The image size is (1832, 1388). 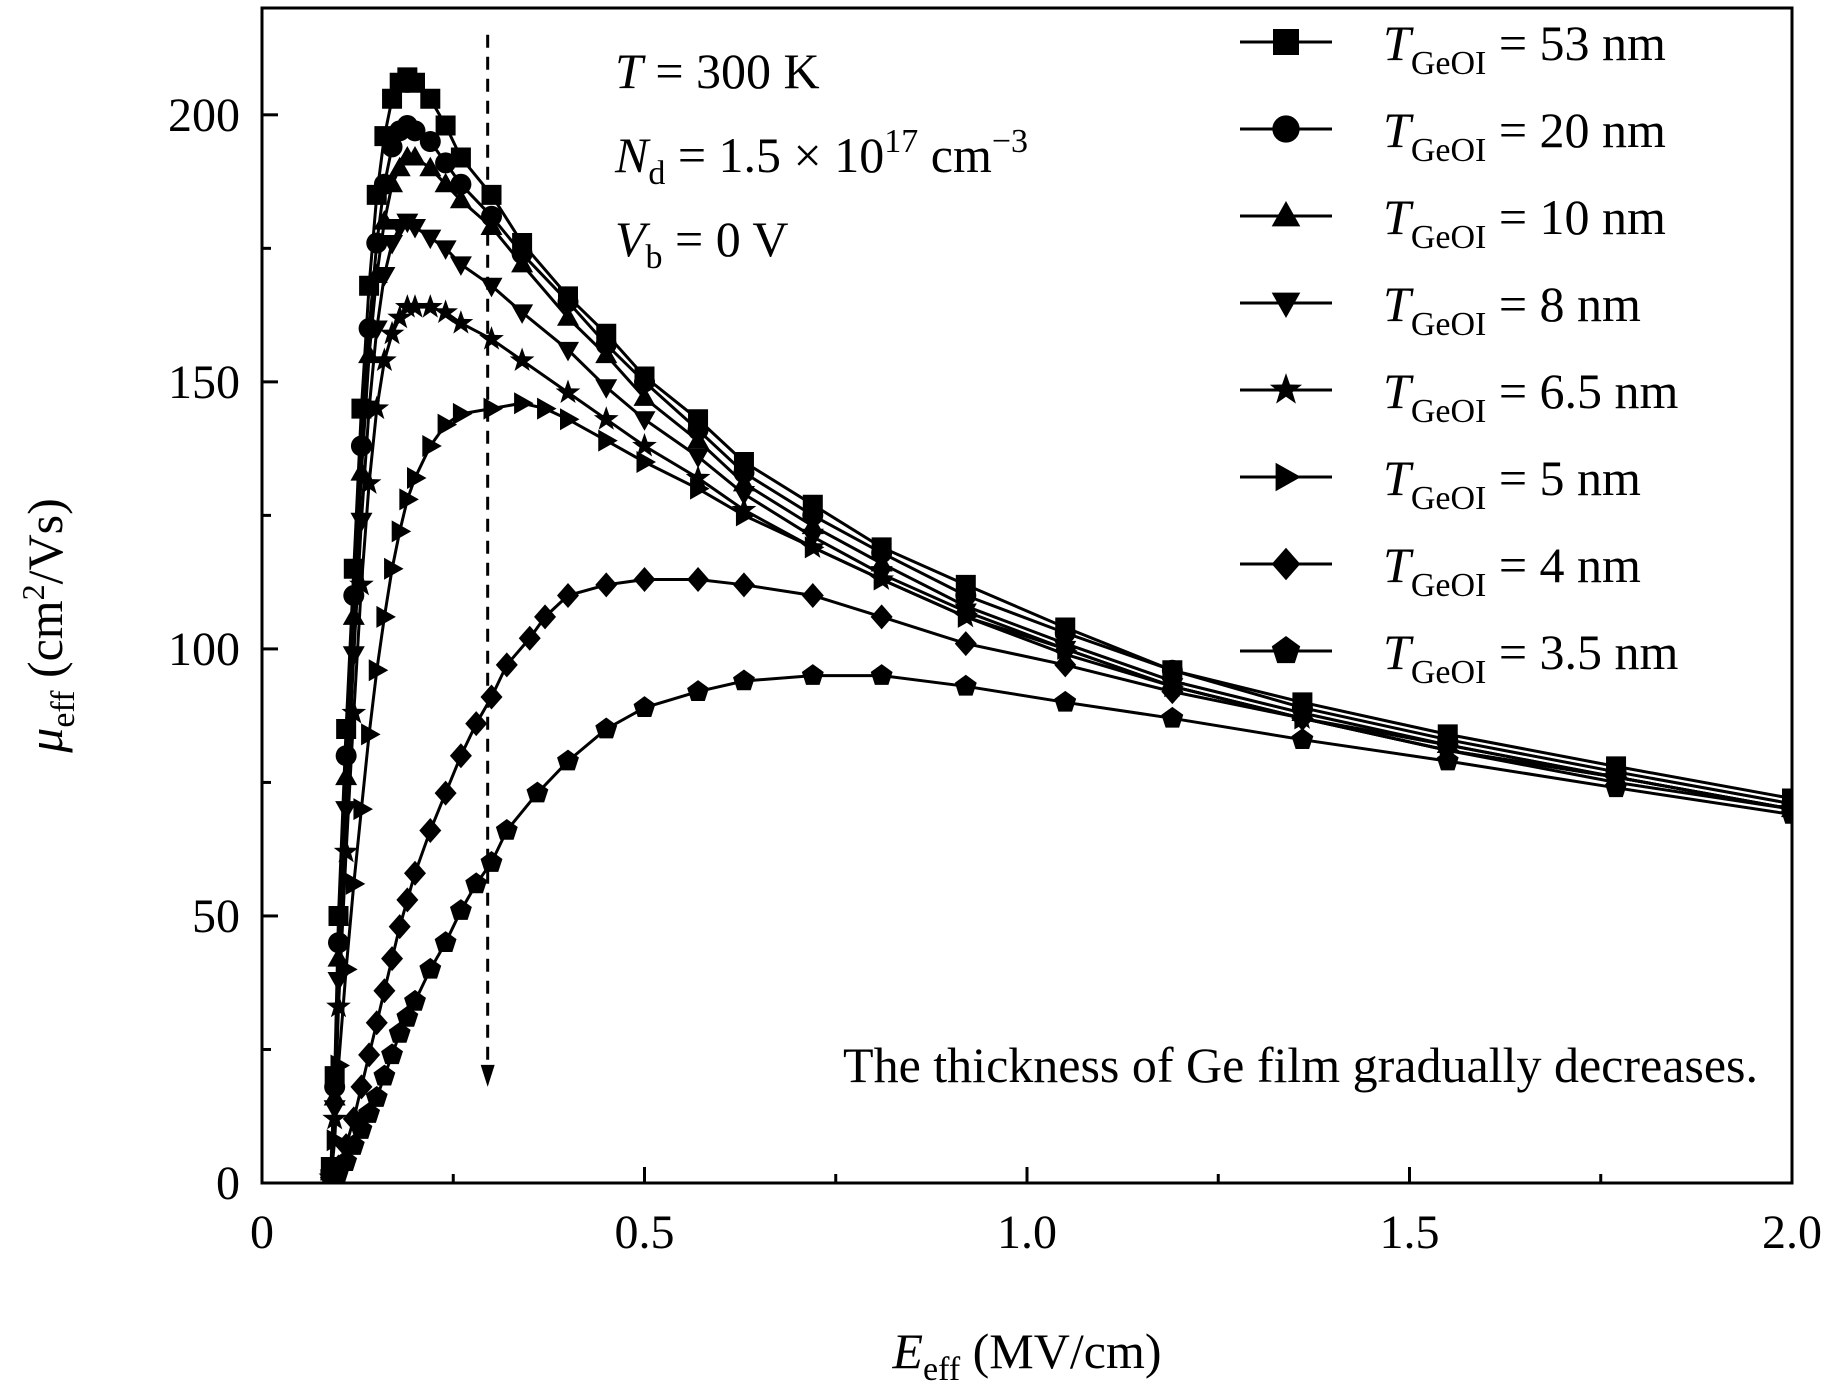 What do you see at coordinates (487, 1075) in the screenshot?
I see `arrow-head` at bounding box center [487, 1075].